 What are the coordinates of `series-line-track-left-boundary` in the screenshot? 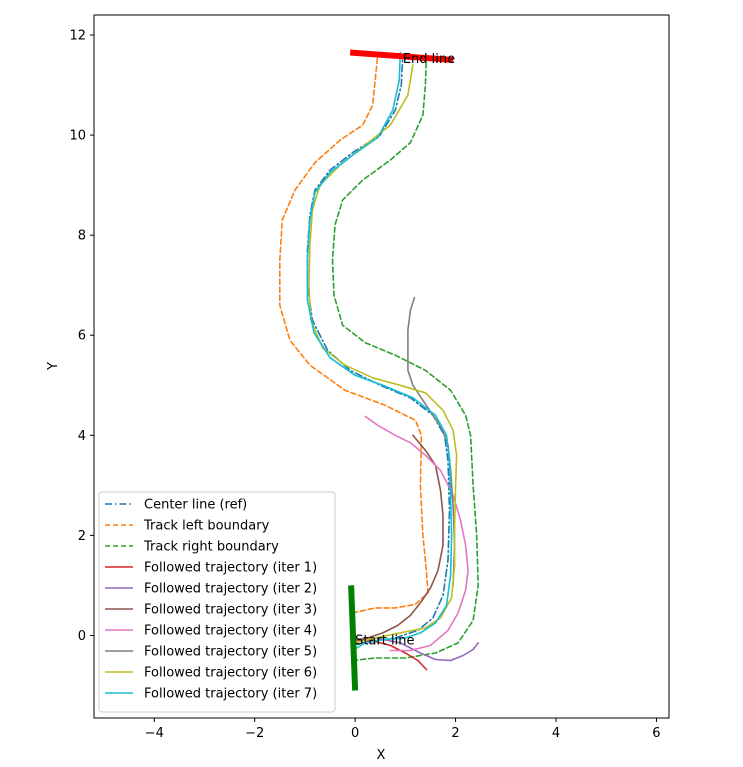 It's located at (354, 334).